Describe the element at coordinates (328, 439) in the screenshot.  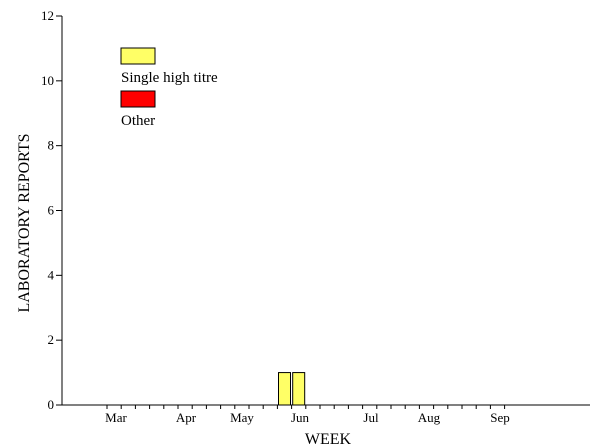
I see `x-axis-title: WEEK` at that location.